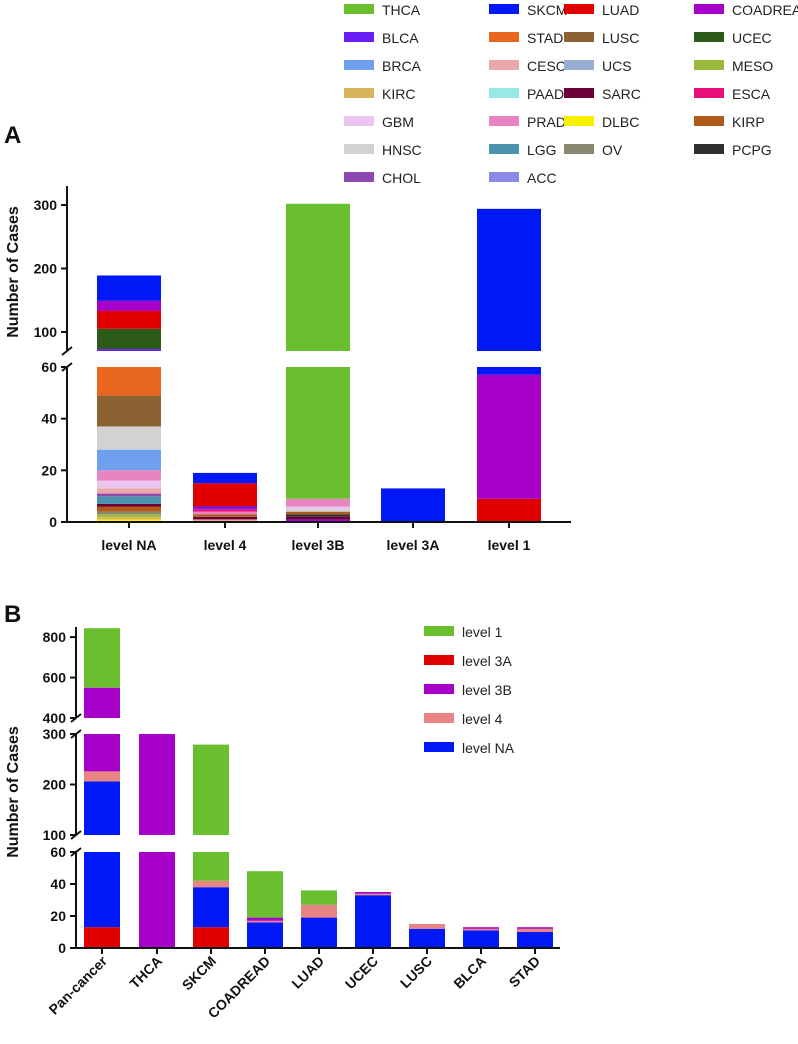 This screenshot has height=1044, width=798. I want to click on panel-a-x-tick-label: level 3A, so click(413, 545).